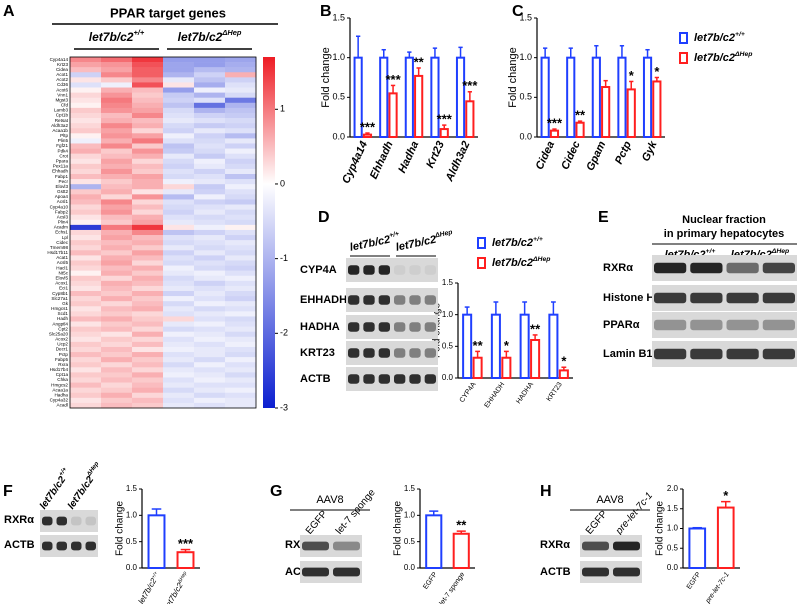  Describe the element at coordinates (63, 364) in the screenshot. I see `gene-label: Rxra` at that location.